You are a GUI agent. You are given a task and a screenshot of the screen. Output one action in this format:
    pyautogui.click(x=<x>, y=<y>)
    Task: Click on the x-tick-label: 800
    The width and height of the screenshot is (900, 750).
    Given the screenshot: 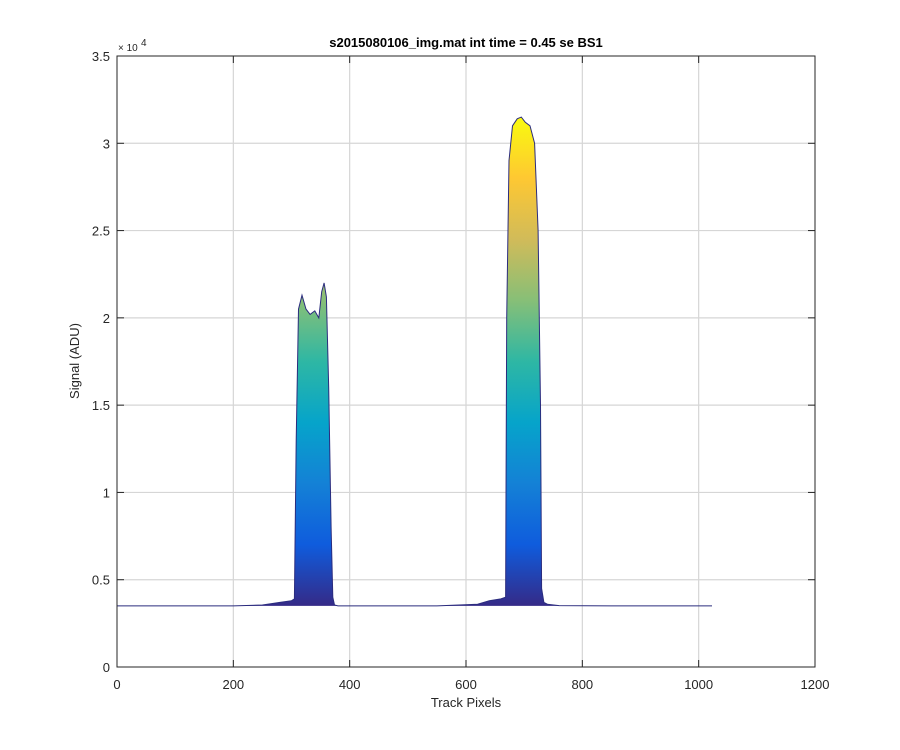 What is the action you would take?
    pyautogui.click(x=582, y=684)
    